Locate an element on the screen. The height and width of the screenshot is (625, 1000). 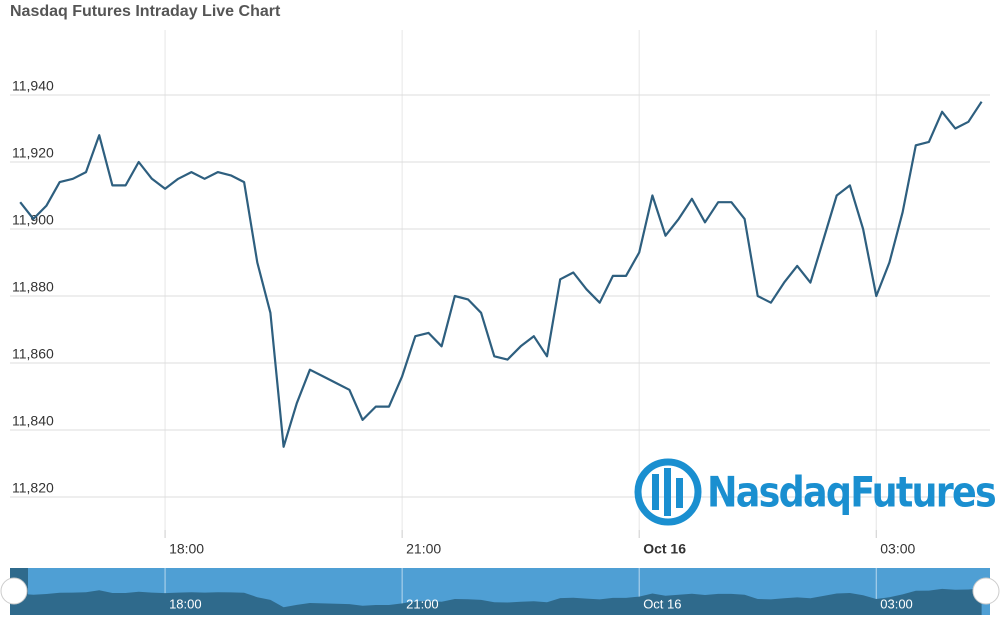
y-tick-label: 11,940 is located at coordinates (33, 86).